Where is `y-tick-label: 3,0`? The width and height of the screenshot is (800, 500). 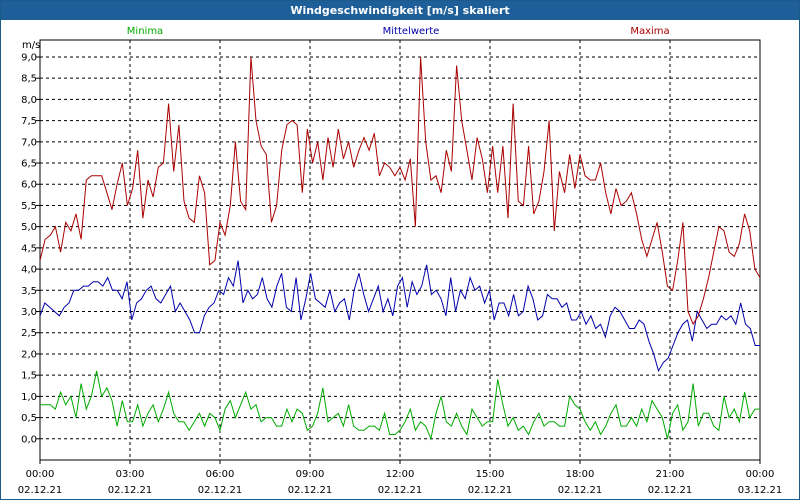 y-tick-label: 3,0 is located at coordinates (29, 312).